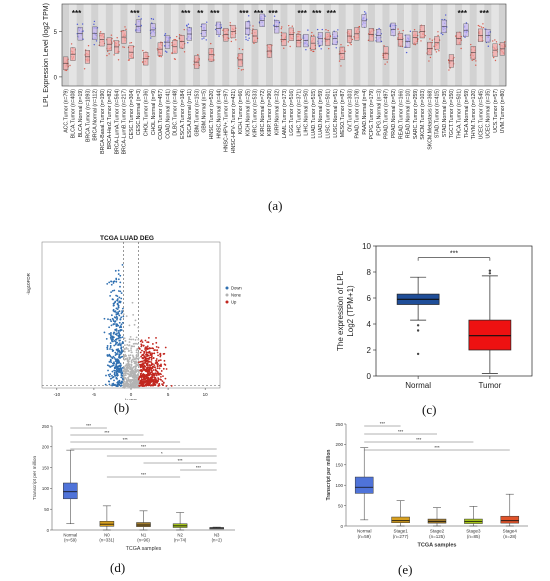 The image size is (550, 581). I want to click on x-tick-label: UCEC.Tumor (n=545), so click(481, 114).